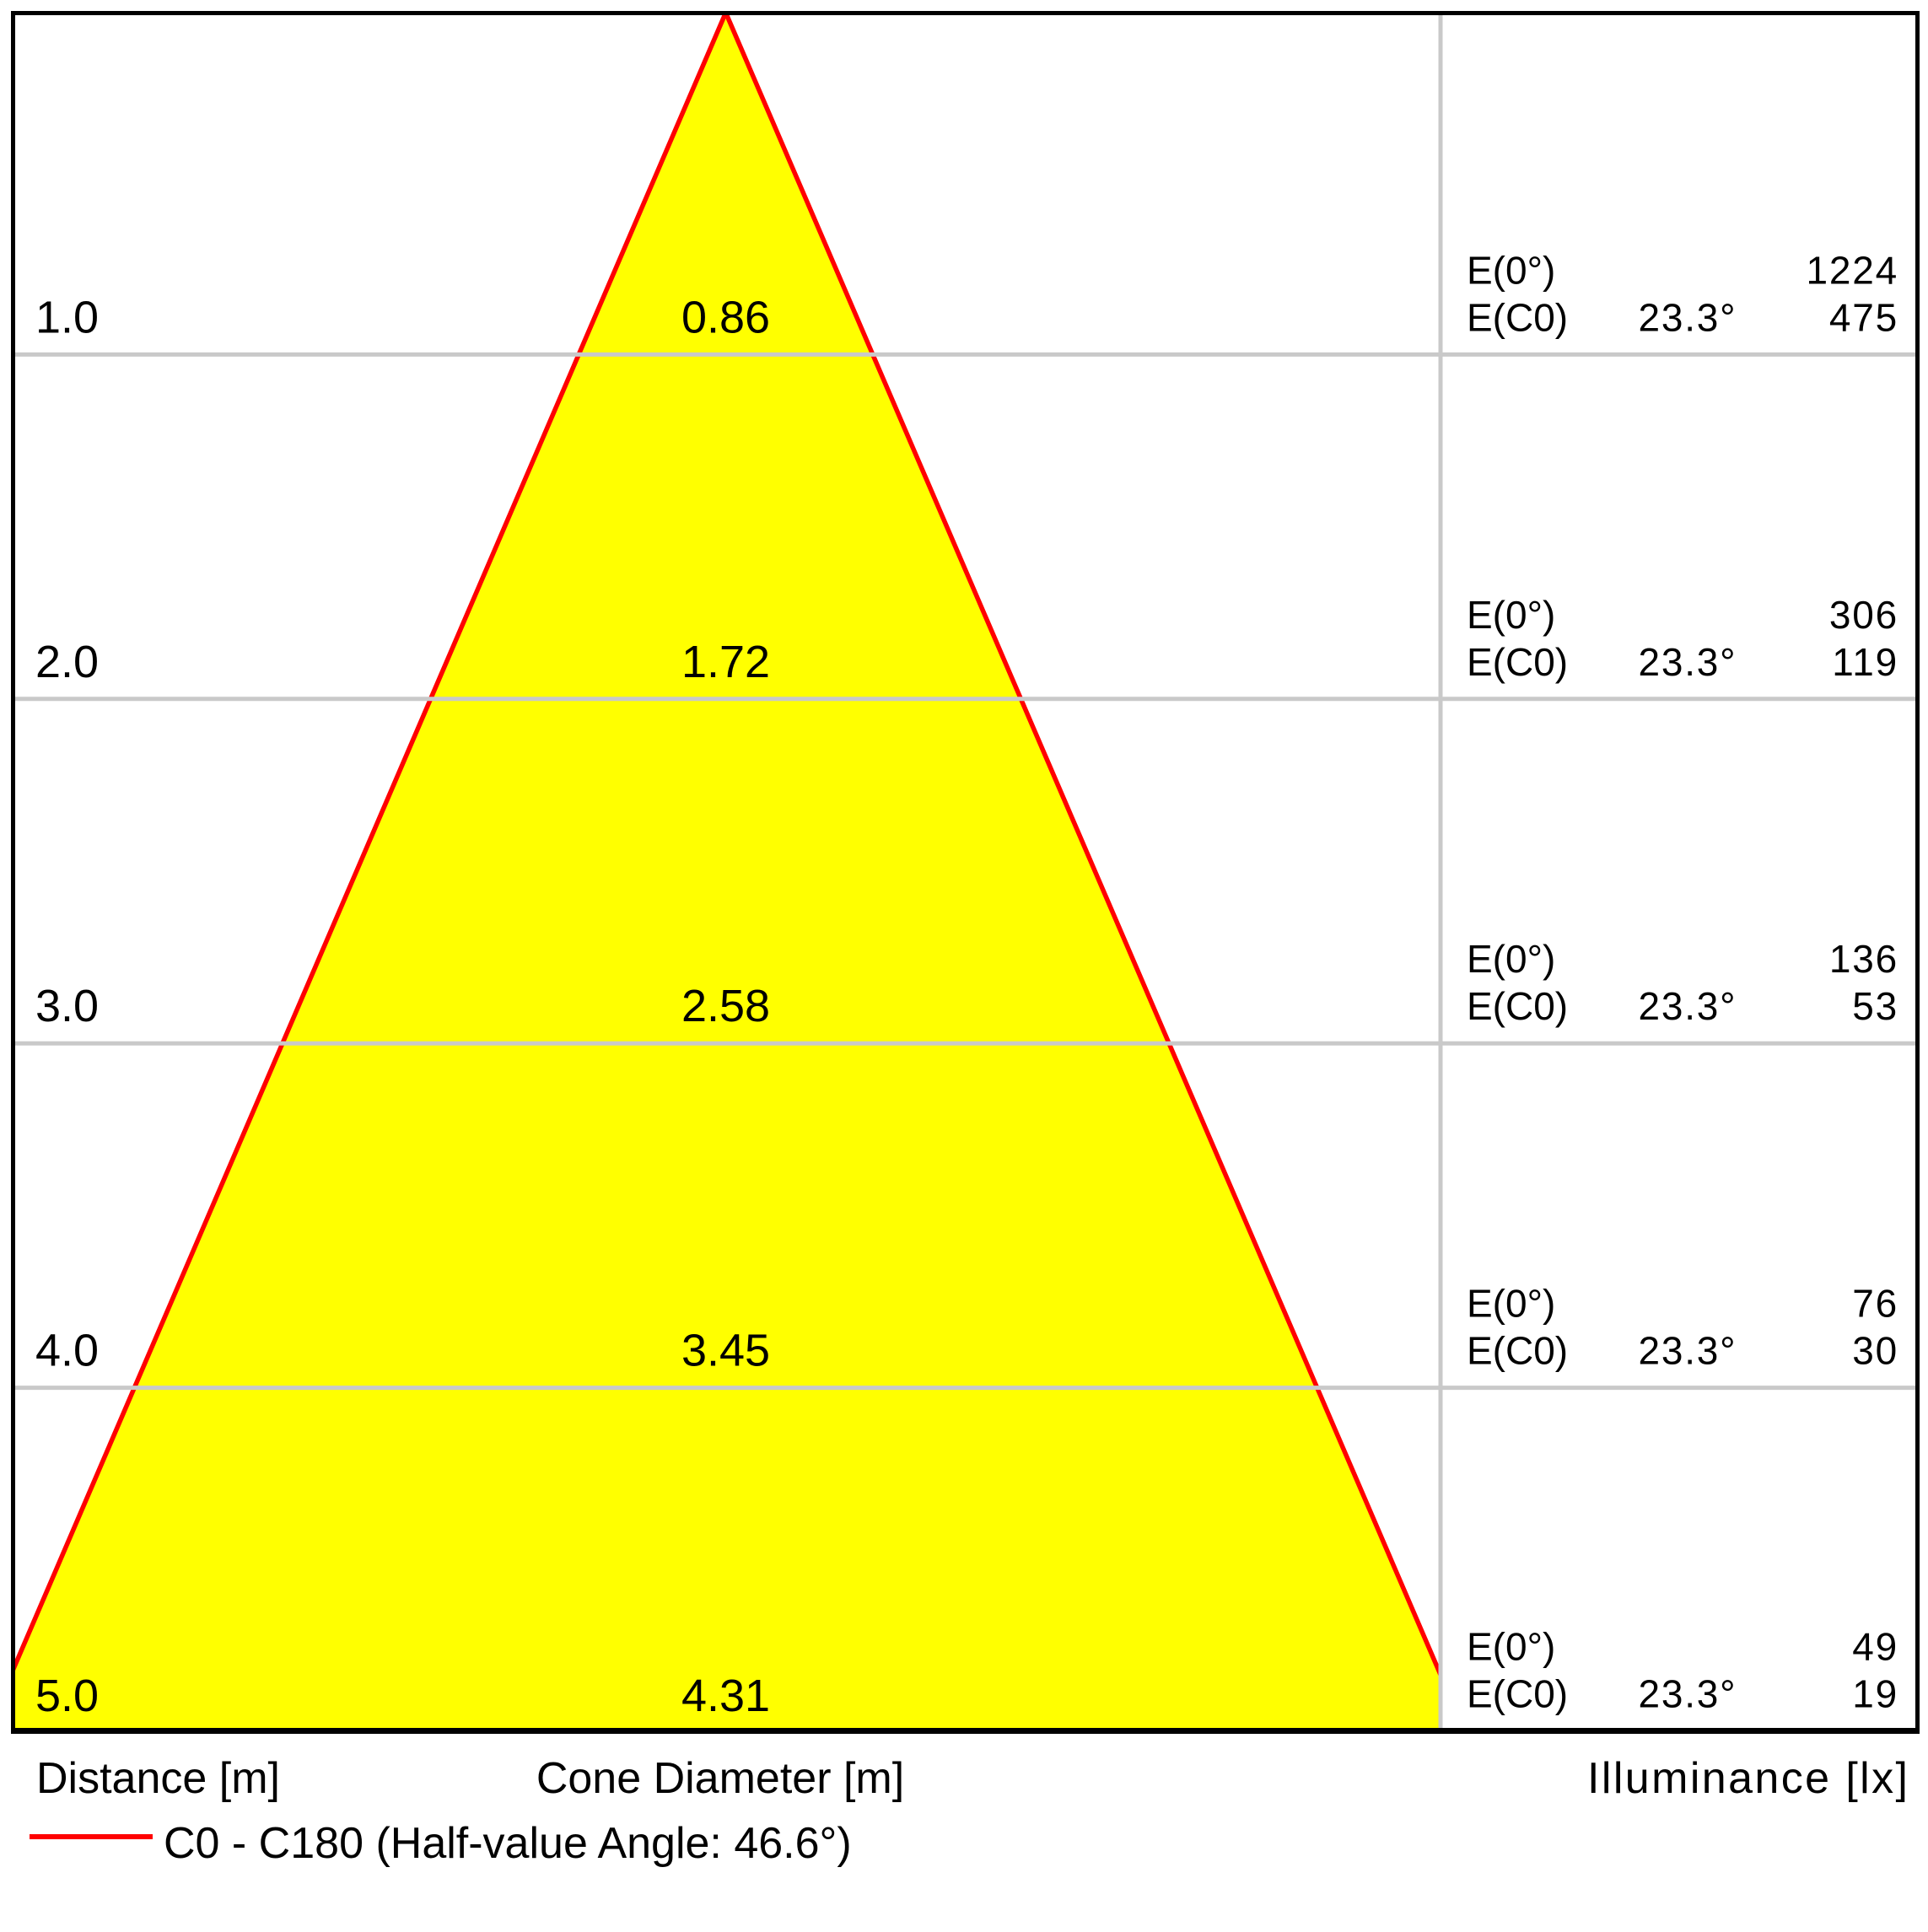 This screenshot has height=1932, width=1928. Describe the element at coordinates (1863, 615) in the screenshot. I see `svg-text: 306` at that location.